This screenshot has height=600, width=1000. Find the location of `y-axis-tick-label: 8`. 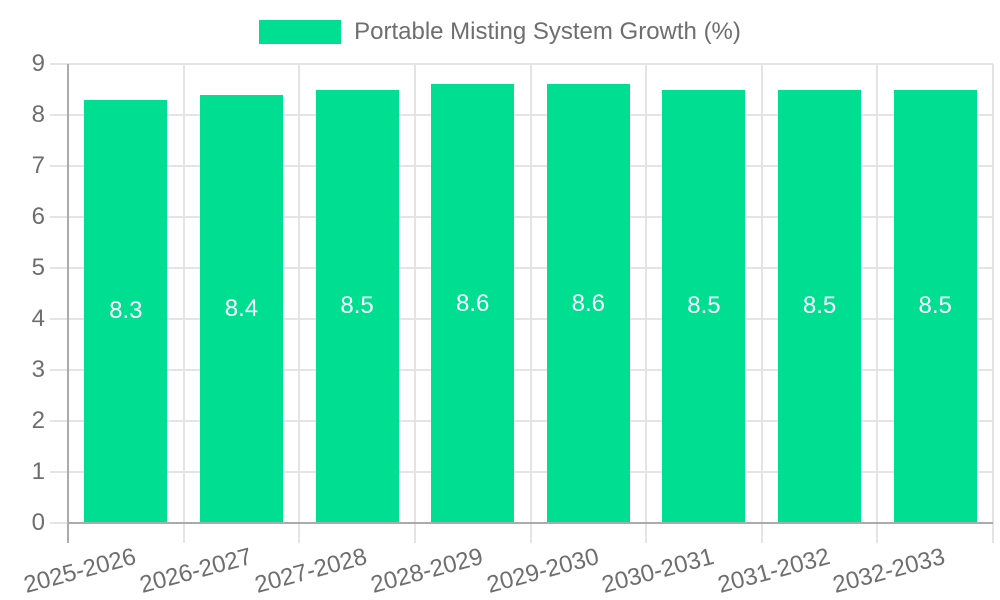

y-axis-tick-label: 8 is located at coordinates (38, 114).